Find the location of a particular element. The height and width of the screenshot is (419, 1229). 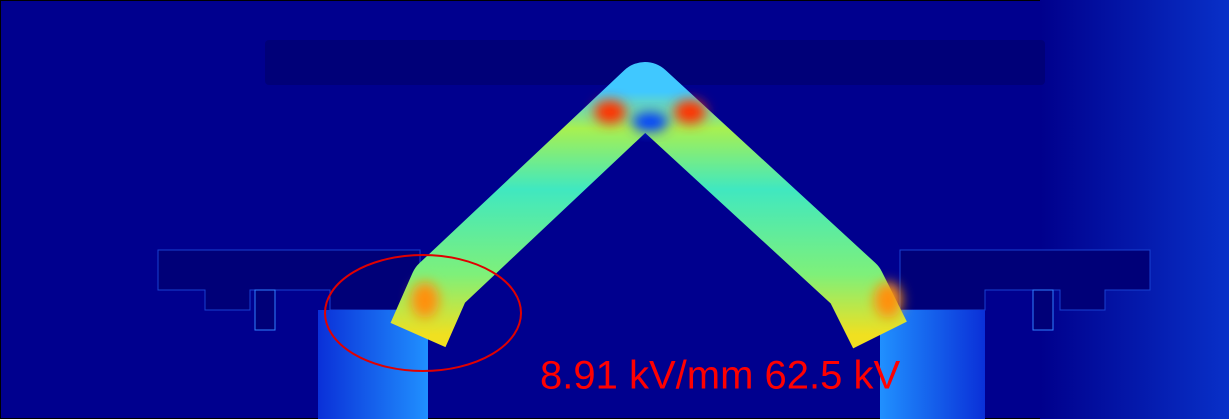

field-region is located at coordinates (932, 364).